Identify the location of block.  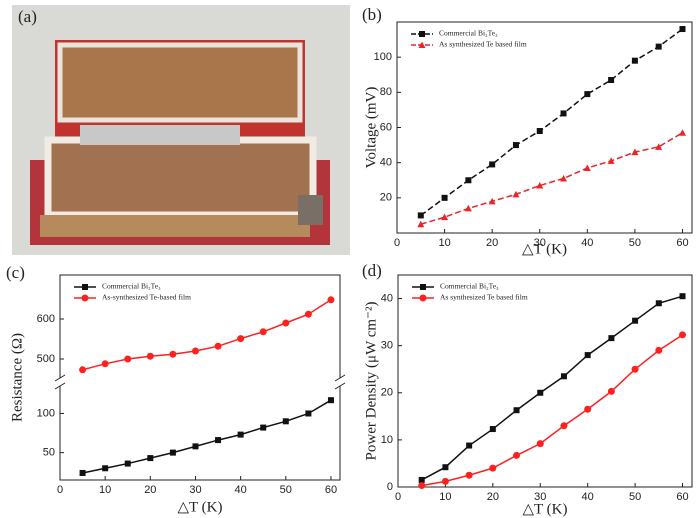
(310, 210).